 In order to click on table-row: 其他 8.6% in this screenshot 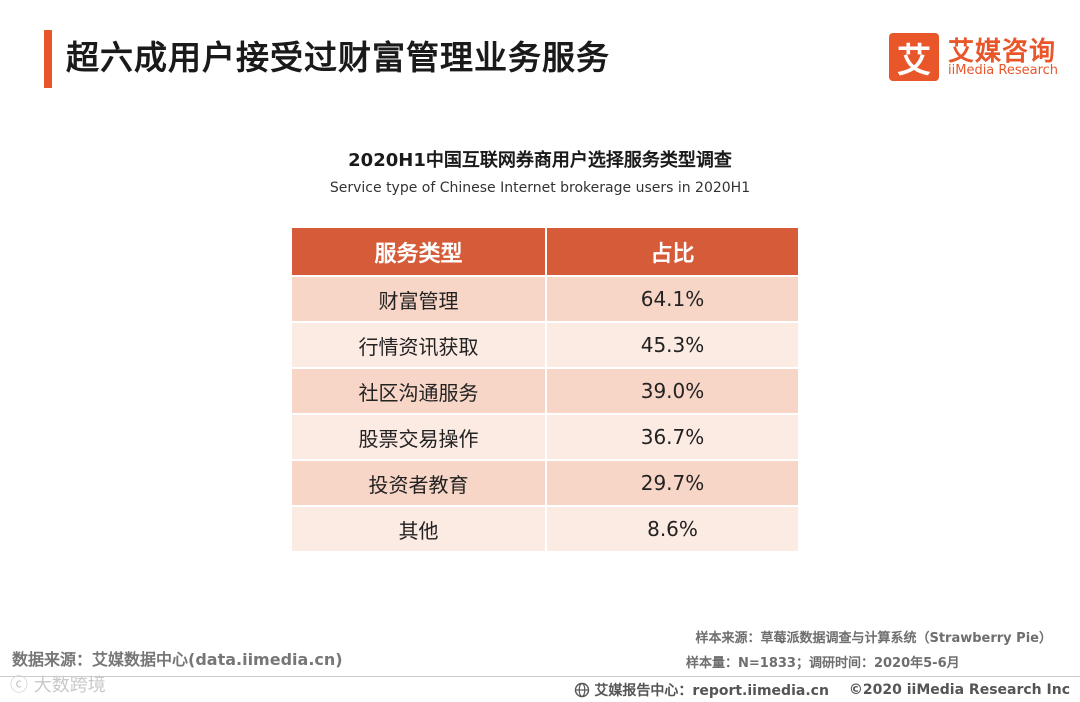, I will do `click(545, 528)`.